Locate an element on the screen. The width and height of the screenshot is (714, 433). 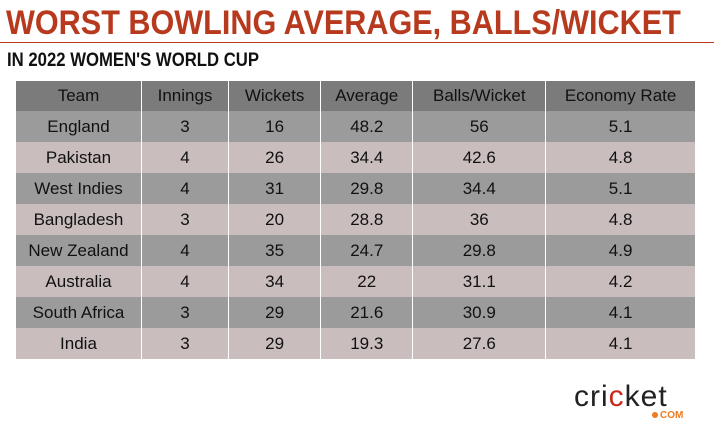
table-cell: 56 is located at coordinates (479, 126).